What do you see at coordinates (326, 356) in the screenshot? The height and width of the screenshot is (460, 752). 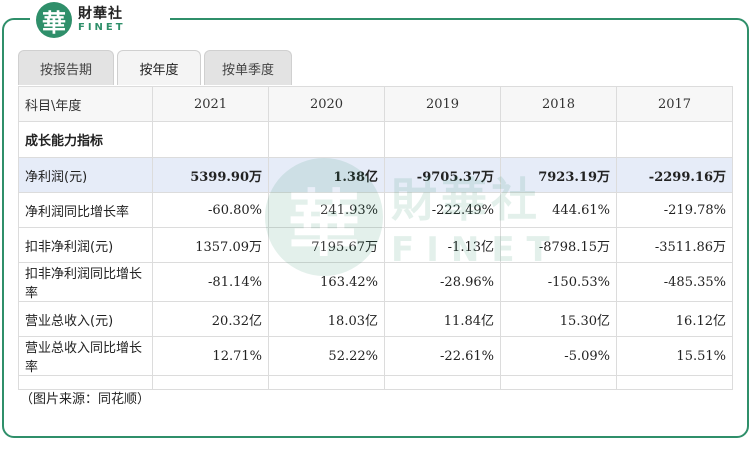 I see `cell-value: 52.22%` at bounding box center [326, 356].